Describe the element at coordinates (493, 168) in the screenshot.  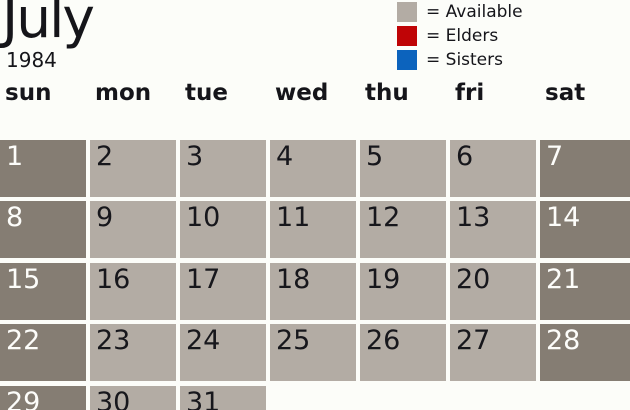
I see `day-cell-6: 6` at that location.